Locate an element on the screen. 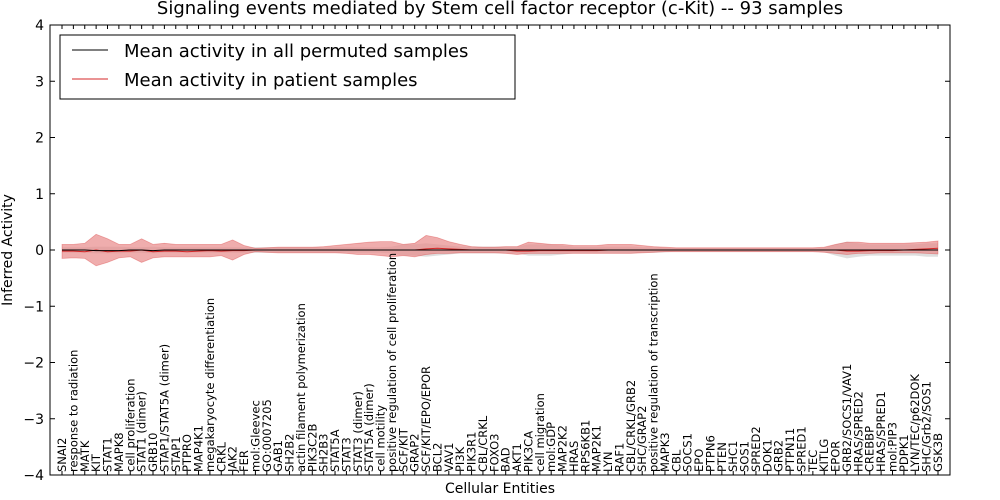 This screenshot has height=500, width=1000. y-tick-label: −2 is located at coordinates (33, 364).